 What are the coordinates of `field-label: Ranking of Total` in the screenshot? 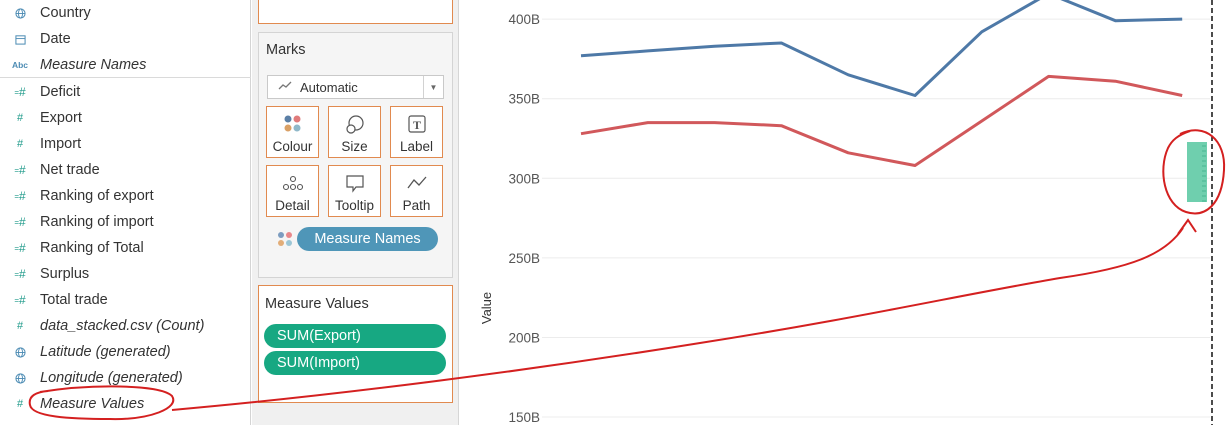 It's located at (92, 248).